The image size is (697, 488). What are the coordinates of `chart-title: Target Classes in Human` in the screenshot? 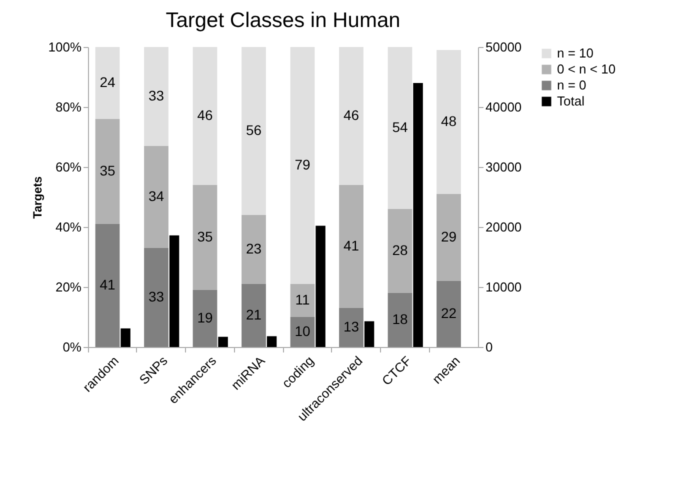 It's located at (283, 20).